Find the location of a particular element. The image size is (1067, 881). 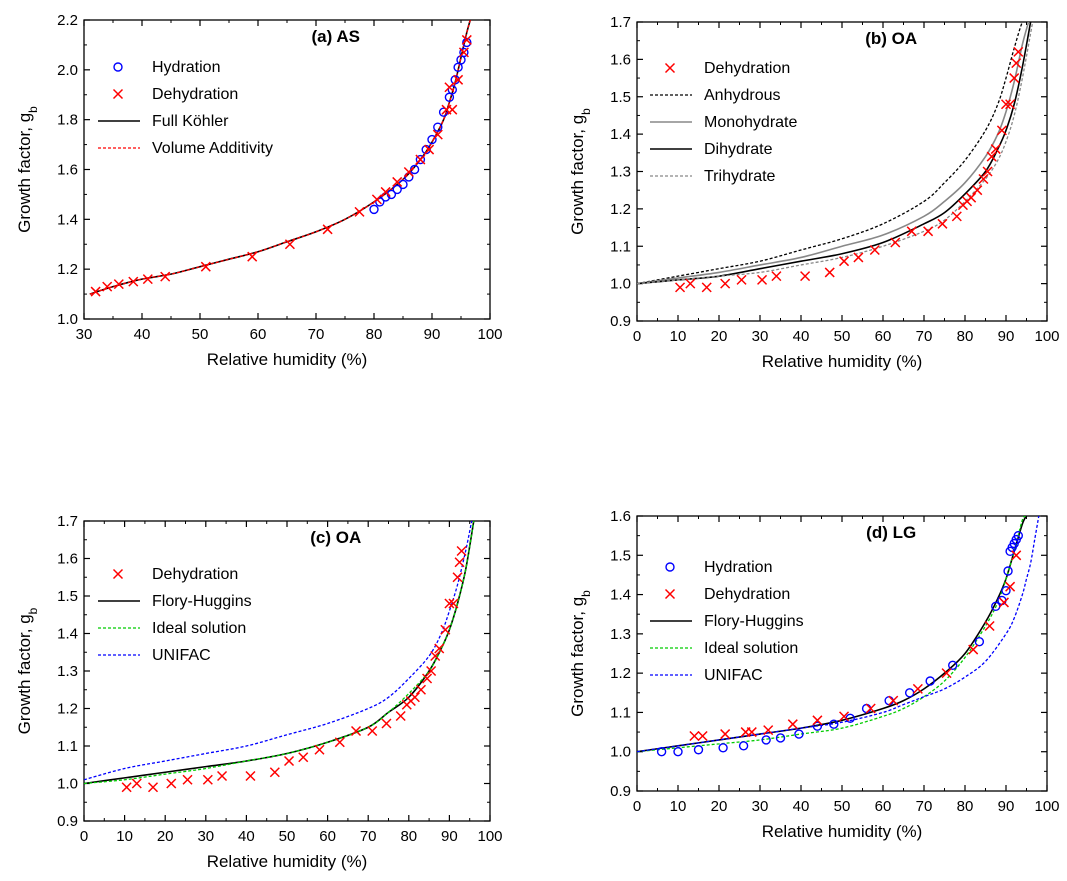

y-axis-title-subscript: b is located at coordinates (586, 111).